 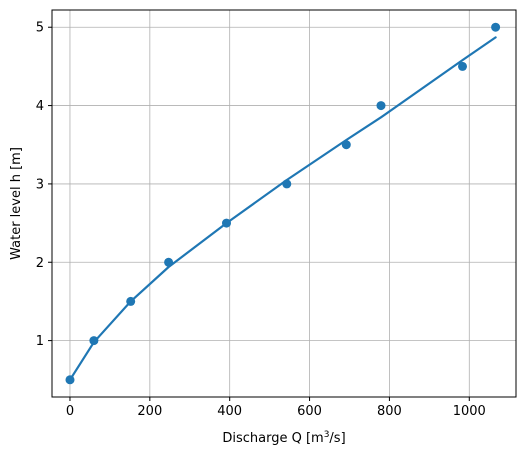 What do you see at coordinates (469, 411) in the screenshot?
I see `x-tick-label: 1000` at bounding box center [469, 411].